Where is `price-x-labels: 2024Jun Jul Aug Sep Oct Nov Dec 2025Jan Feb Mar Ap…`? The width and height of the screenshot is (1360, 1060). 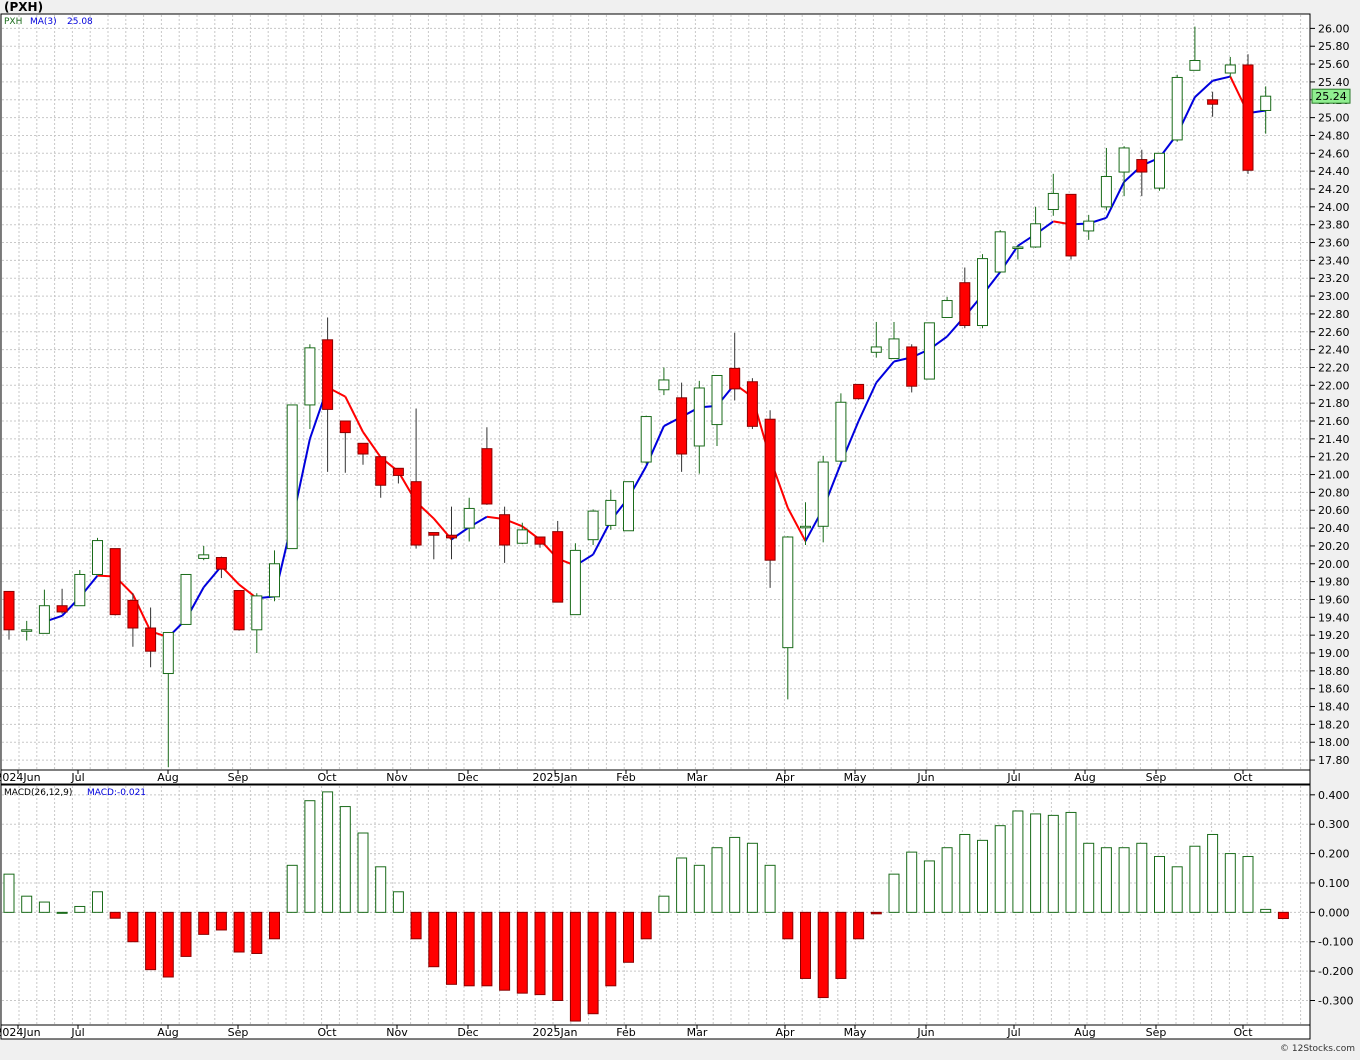 price-x-labels: 2024Jun Jul Aug Sep Oct Nov Dec 2025Jan Feb Mar Ap… is located at coordinates (626, 777).